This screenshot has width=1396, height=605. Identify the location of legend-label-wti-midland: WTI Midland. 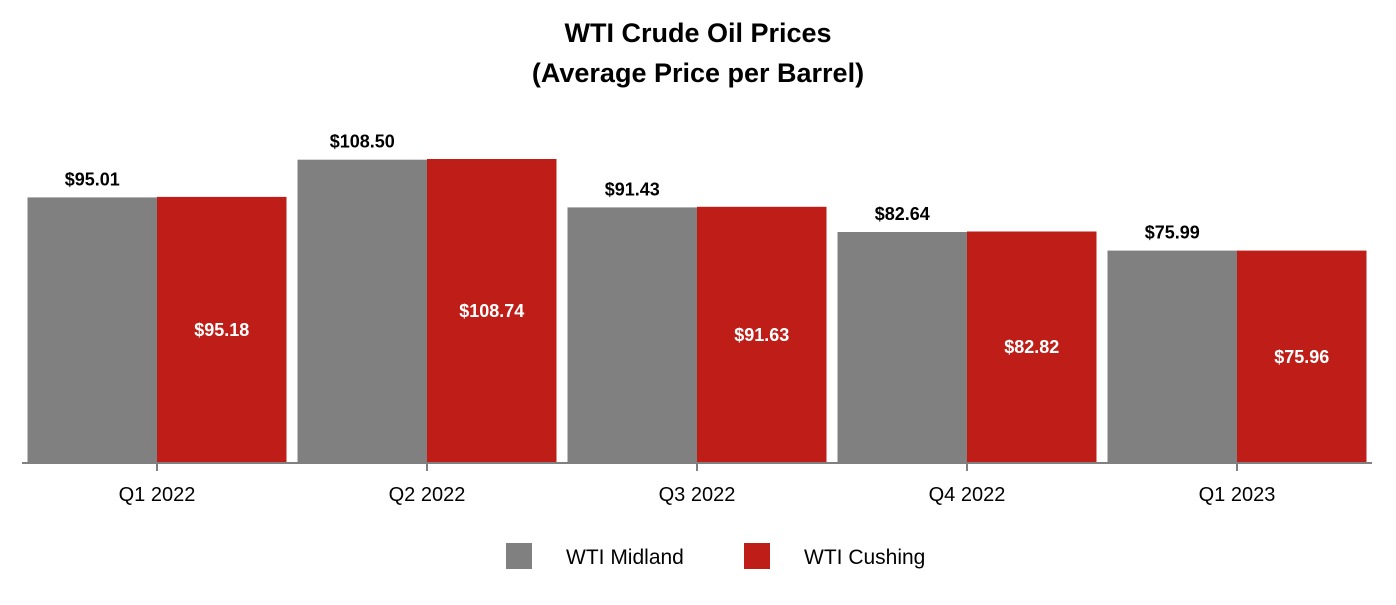
(625, 557).